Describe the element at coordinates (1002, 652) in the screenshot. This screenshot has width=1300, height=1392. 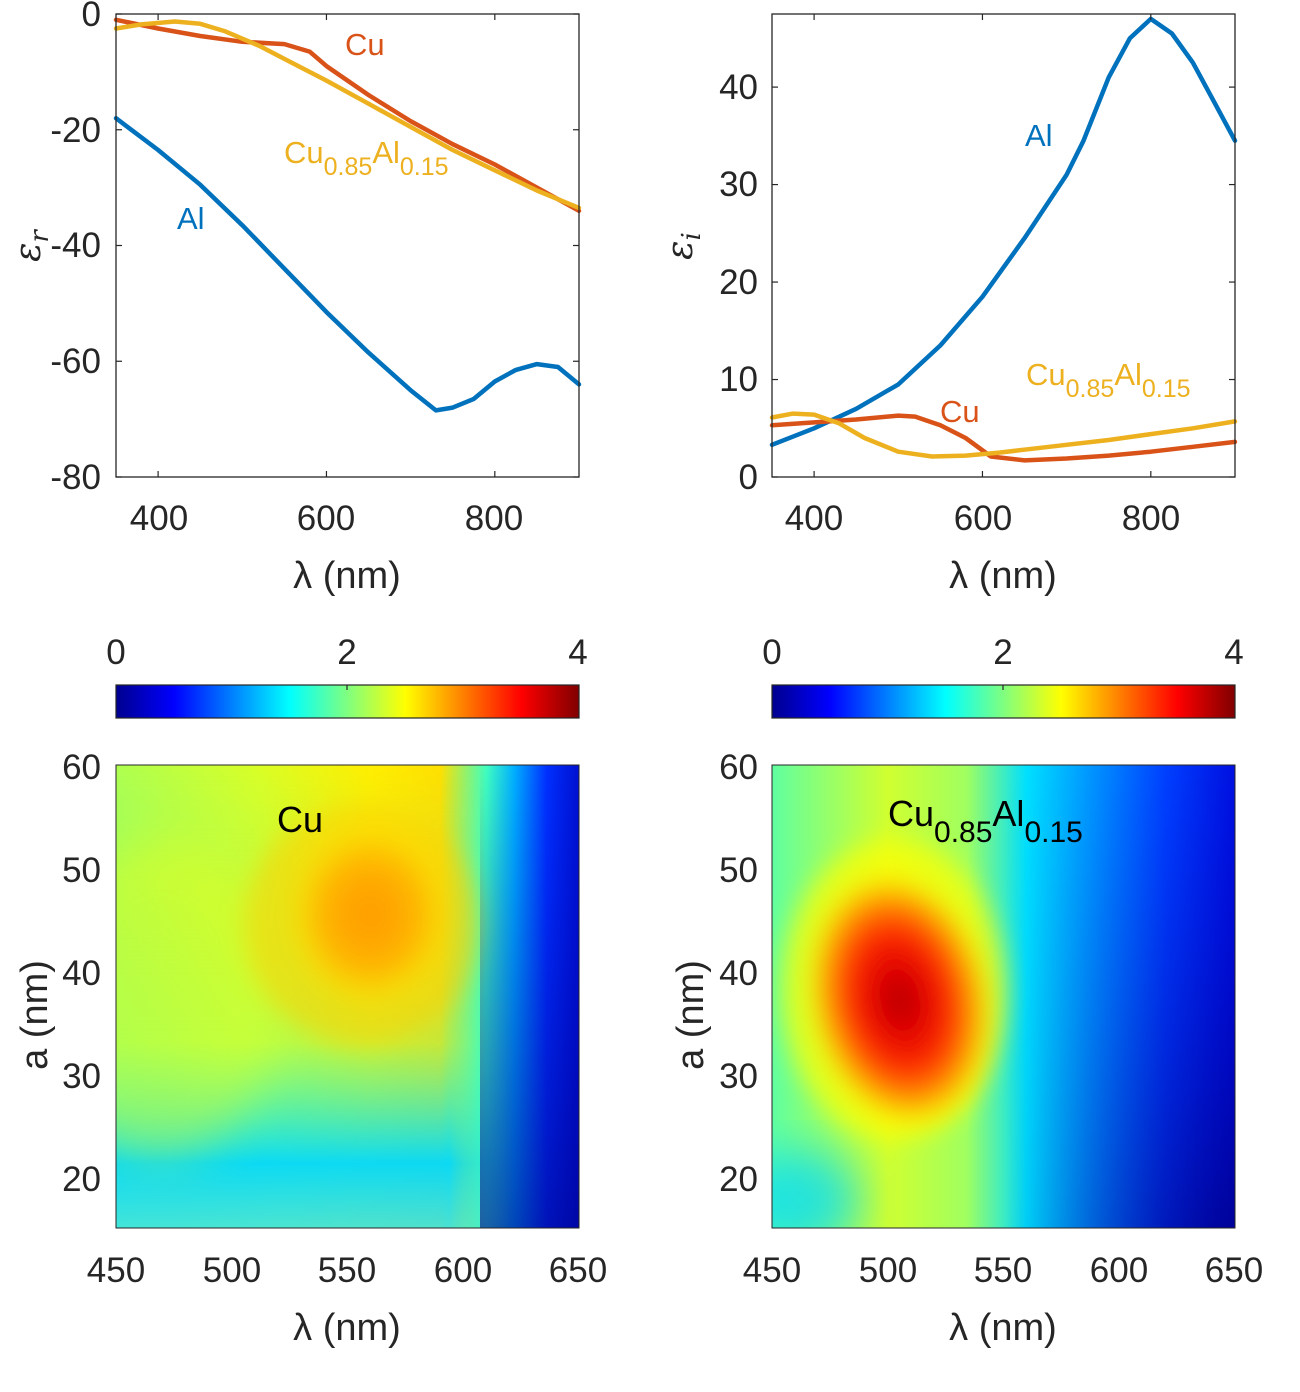
I see `colorbar-cual-tick: 2` at that location.